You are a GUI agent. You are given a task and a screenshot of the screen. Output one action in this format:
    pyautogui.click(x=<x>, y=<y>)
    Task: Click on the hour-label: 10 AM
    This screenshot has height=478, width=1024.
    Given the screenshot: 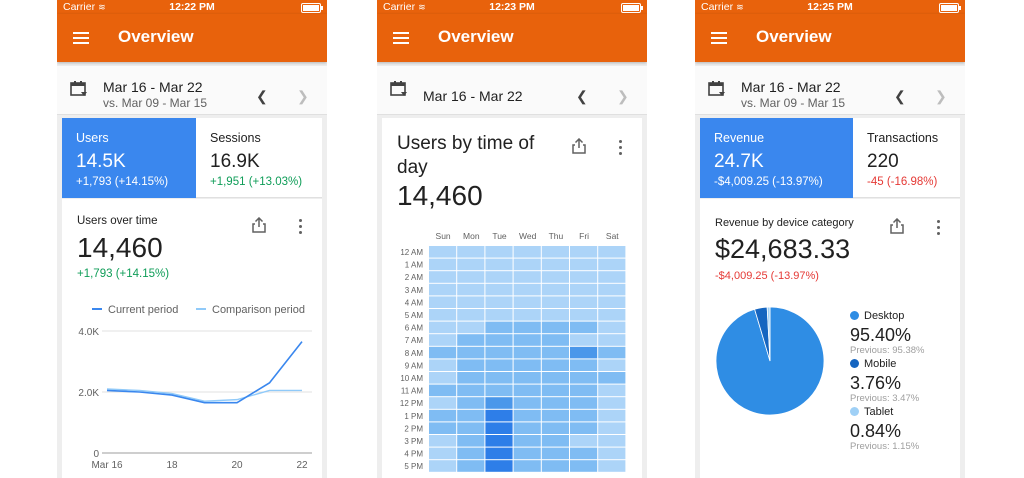 What is the action you would take?
    pyautogui.click(x=411, y=378)
    